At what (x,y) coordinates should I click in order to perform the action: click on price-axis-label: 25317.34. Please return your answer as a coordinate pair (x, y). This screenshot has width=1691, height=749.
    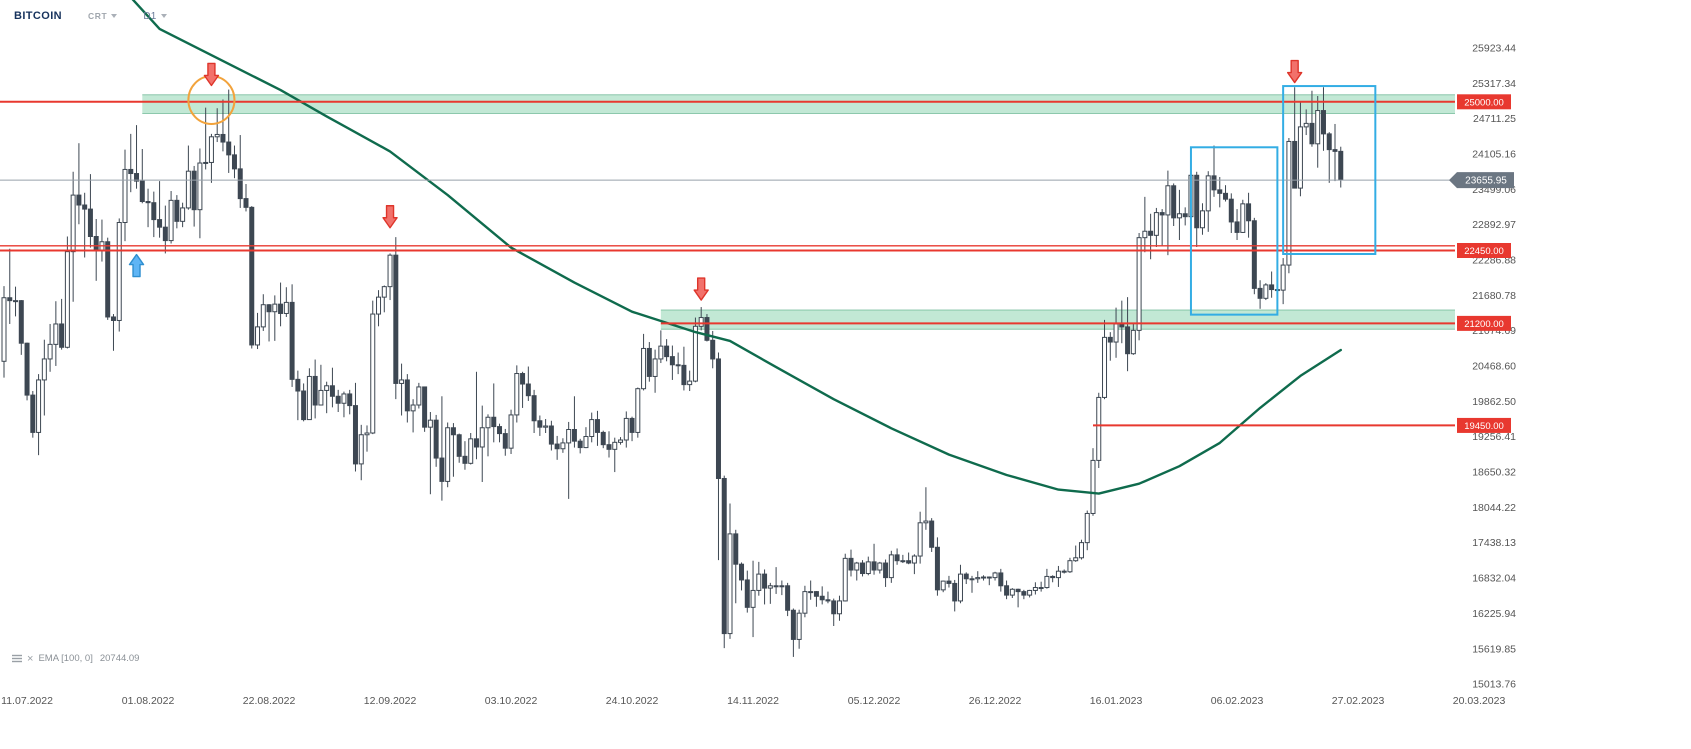
    Looking at the image, I should click on (1494, 84).